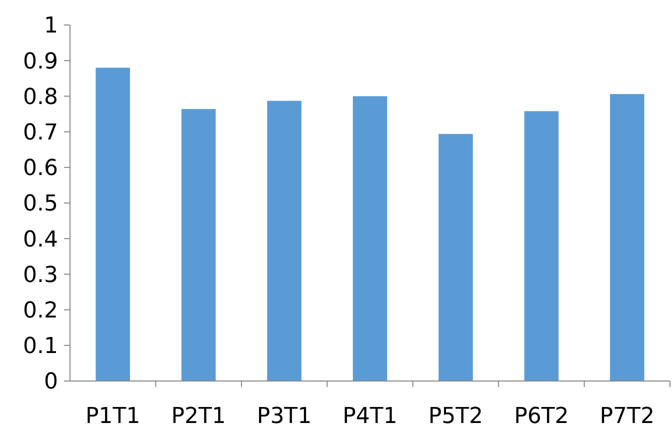  What do you see at coordinates (51, 382) in the screenshot?
I see `y-tick-label: 0` at bounding box center [51, 382].